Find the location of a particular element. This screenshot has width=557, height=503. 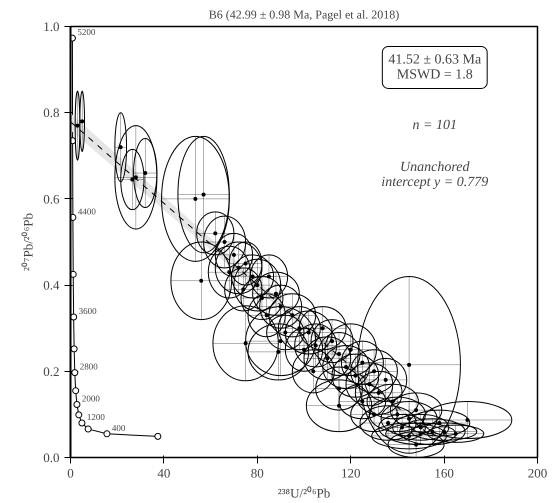

annotation: 1200 is located at coordinates (96, 417).